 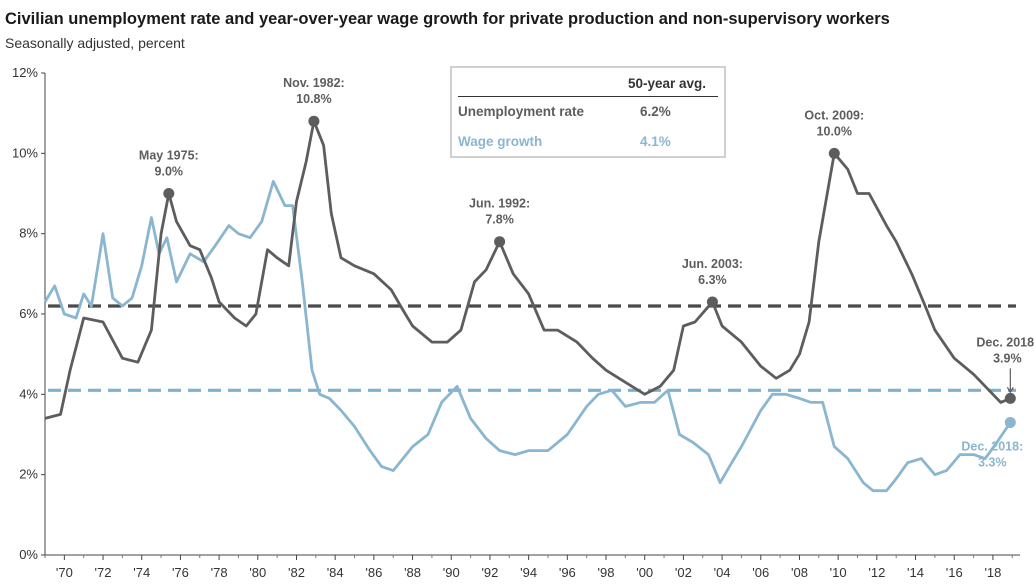 What do you see at coordinates (28, 474) in the screenshot?
I see `y-tick-label: 2%` at bounding box center [28, 474].